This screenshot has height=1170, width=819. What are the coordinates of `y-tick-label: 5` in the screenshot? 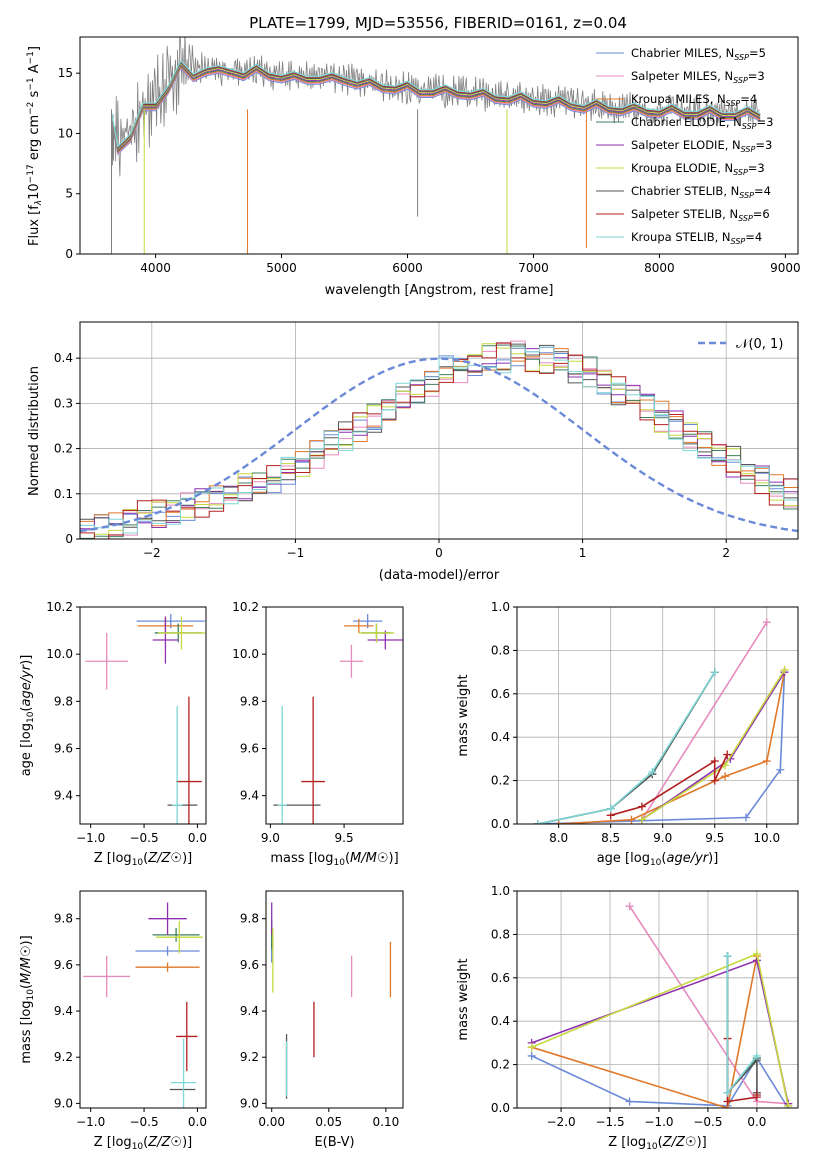 It's located at (69, 194).